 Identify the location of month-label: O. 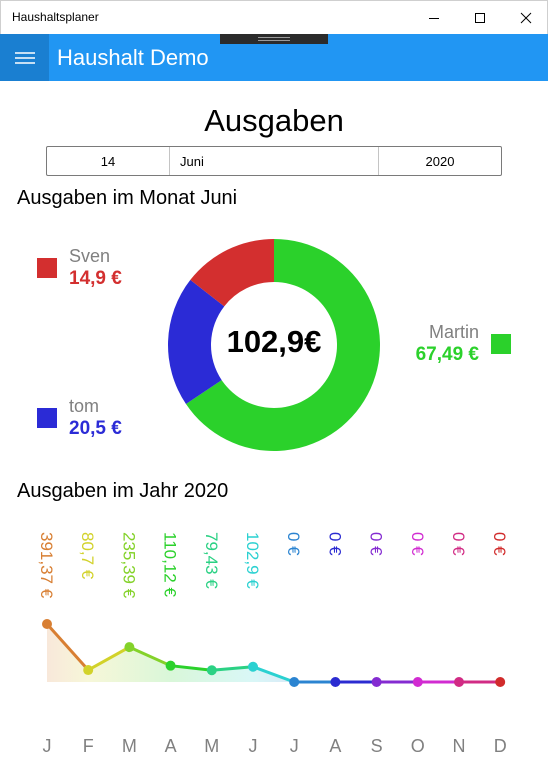
(418, 746).